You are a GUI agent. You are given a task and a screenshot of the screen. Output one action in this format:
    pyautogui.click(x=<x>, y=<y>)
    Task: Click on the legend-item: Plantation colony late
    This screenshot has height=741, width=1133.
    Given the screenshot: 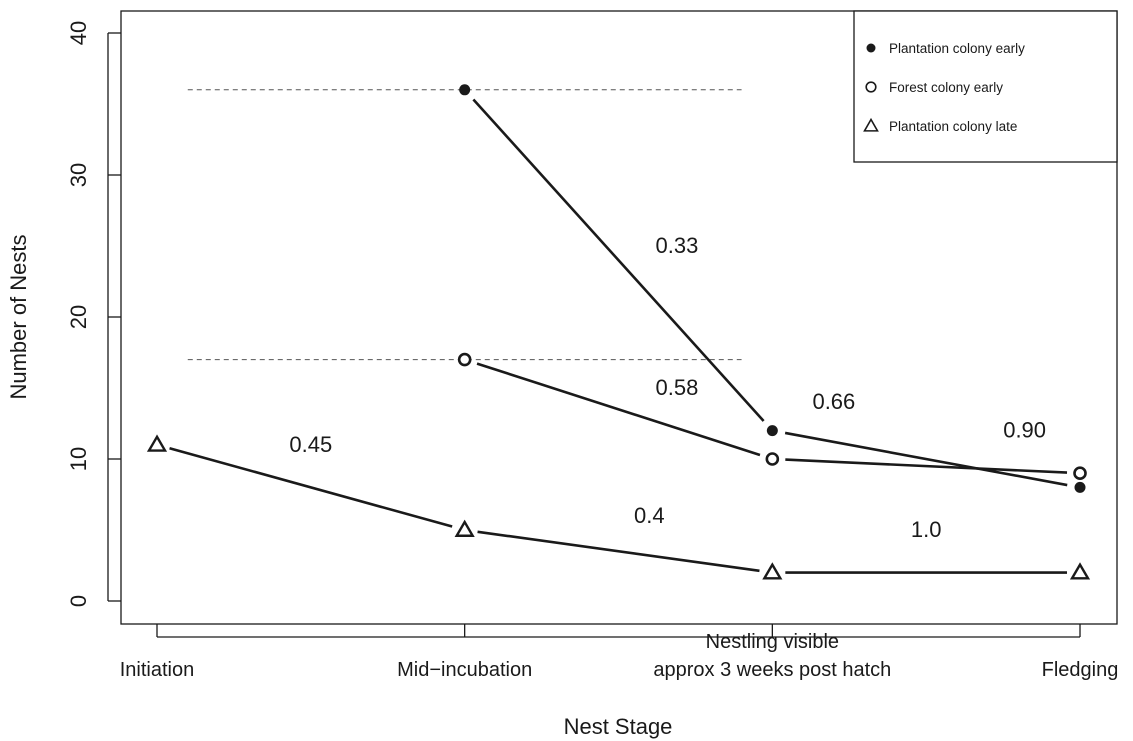 What is the action you would take?
    pyautogui.click(x=940, y=125)
    